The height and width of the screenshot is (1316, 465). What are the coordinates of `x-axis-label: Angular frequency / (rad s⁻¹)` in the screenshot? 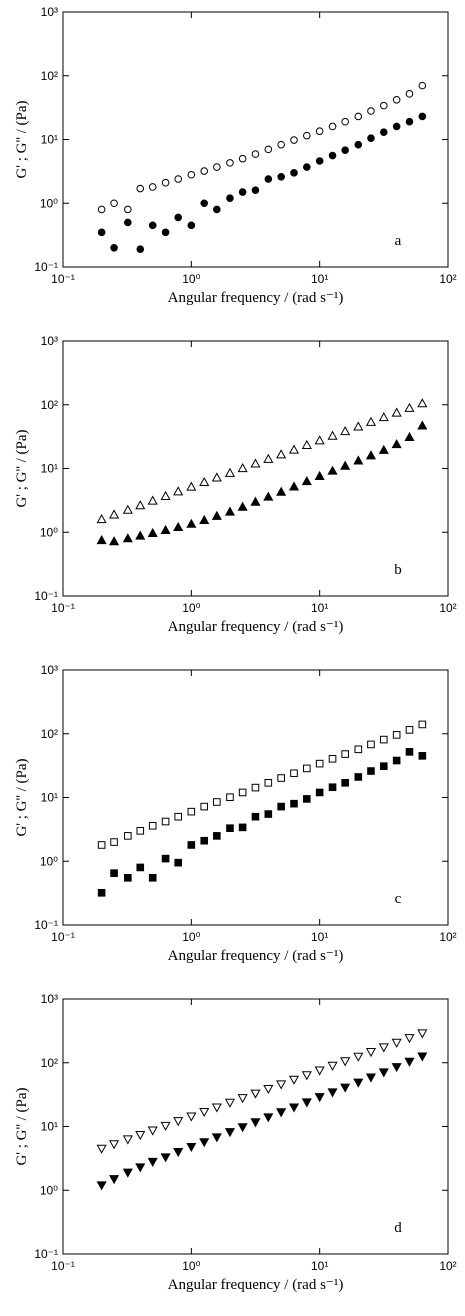 It's located at (256, 1285).